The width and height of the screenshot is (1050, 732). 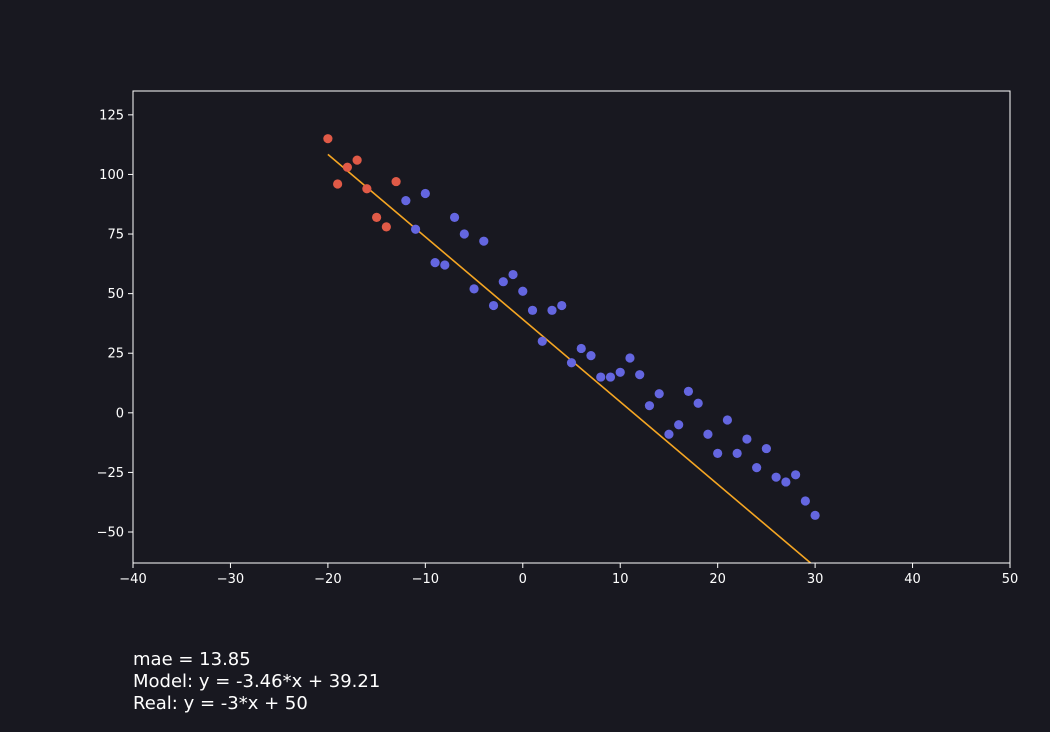 What do you see at coordinates (717, 579) in the screenshot?
I see `x-tick-label: 20` at bounding box center [717, 579].